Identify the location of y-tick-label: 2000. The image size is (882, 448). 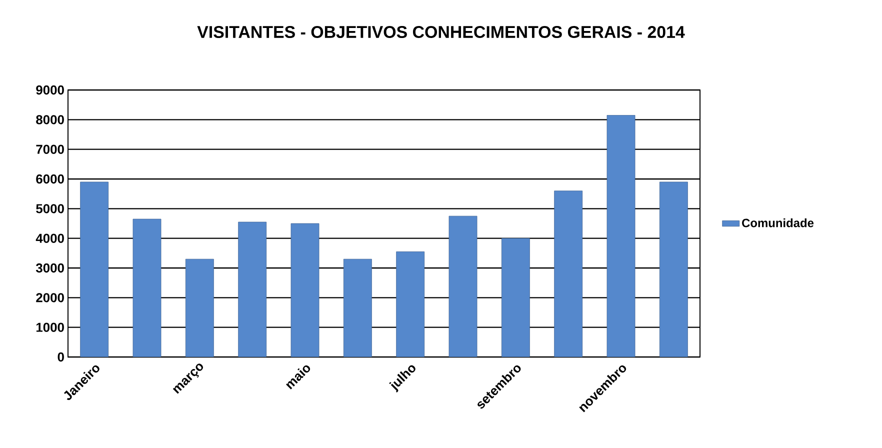
(50, 297).